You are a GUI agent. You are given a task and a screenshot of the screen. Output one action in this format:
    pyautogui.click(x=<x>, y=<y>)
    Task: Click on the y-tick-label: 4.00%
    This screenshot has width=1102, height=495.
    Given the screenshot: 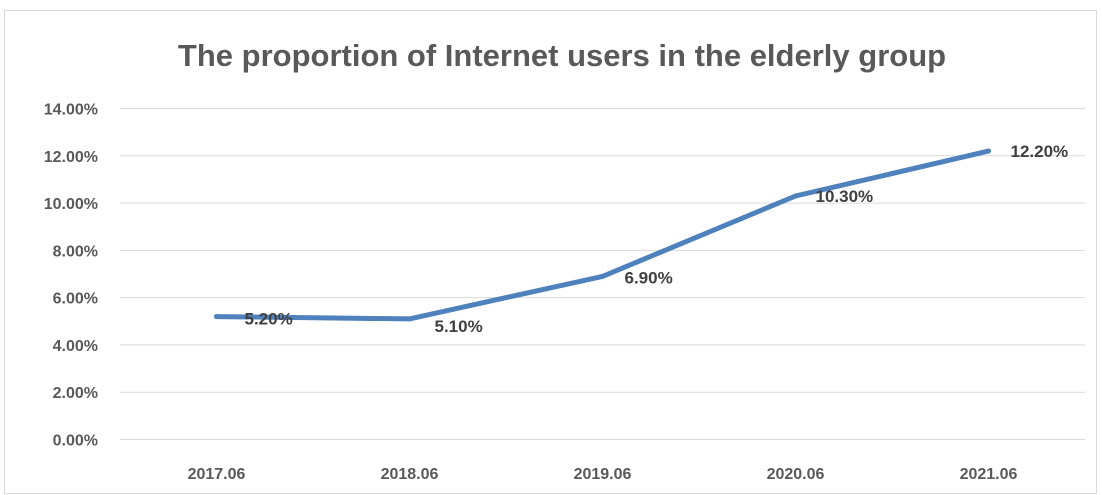 What is the action you would take?
    pyautogui.click(x=75, y=346)
    